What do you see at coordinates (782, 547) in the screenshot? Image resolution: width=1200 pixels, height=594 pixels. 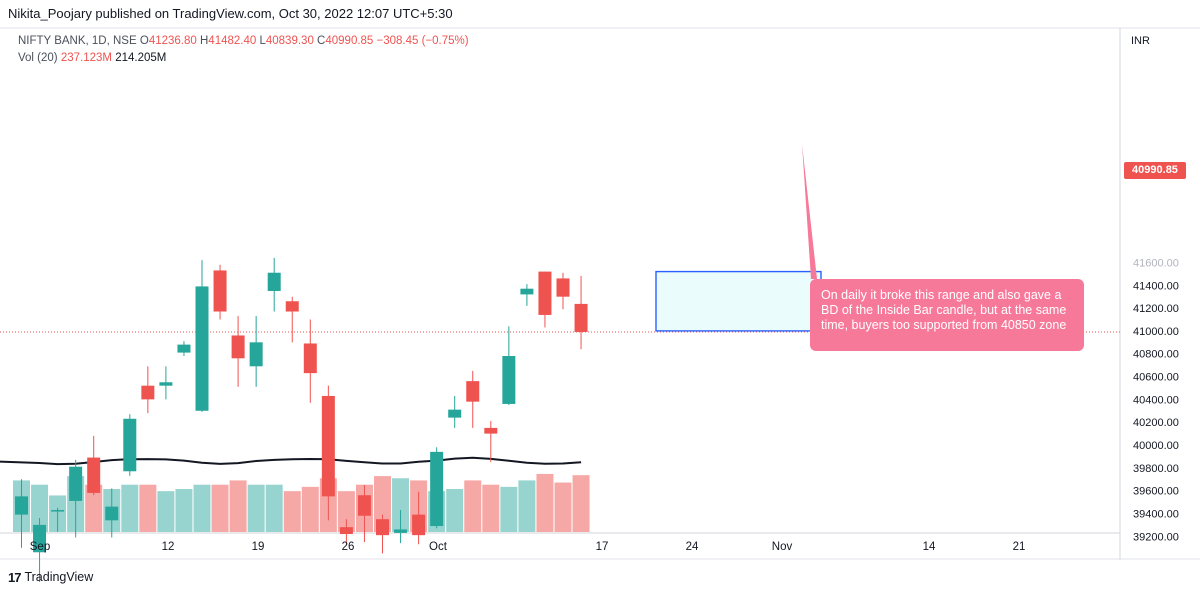 I see `time-tick-label: Nov` at bounding box center [782, 547].